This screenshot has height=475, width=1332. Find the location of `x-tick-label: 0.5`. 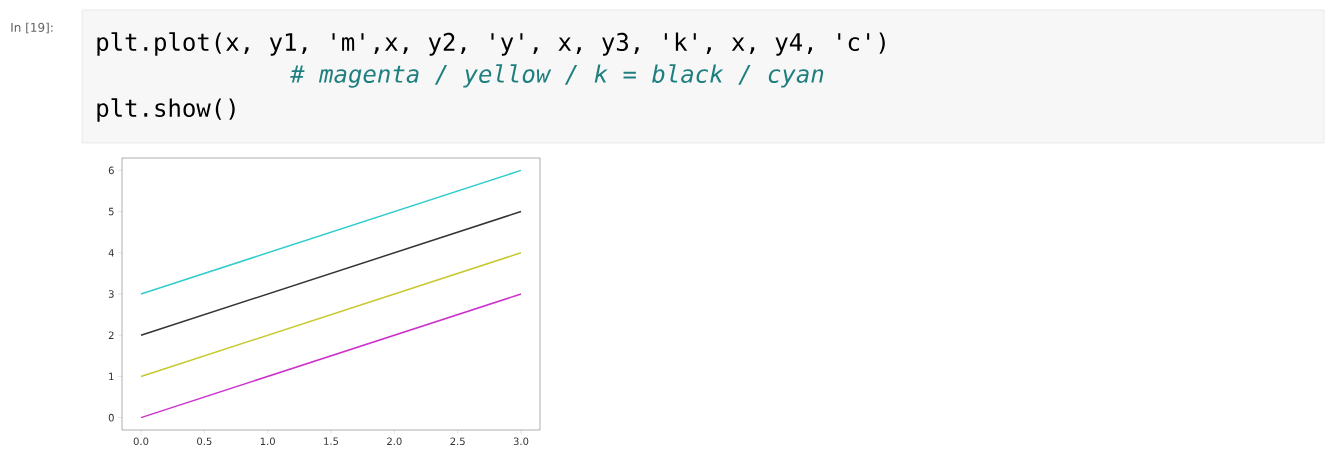

x-tick-label: 0.5 is located at coordinates (204, 441).